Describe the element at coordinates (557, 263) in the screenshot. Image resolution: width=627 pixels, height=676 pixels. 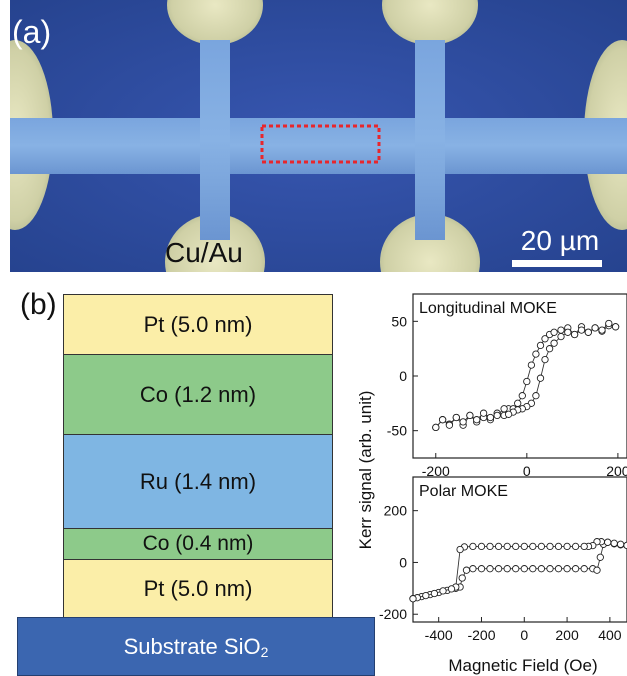
I see `scale-bar` at that location.